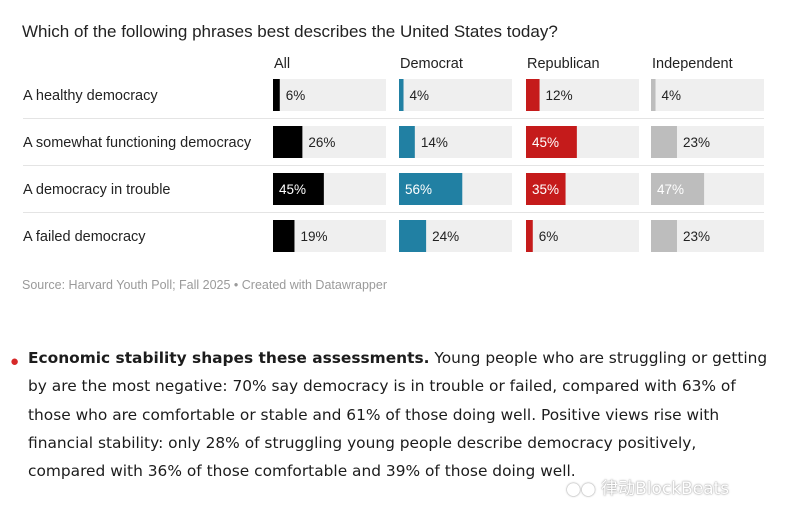 This screenshot has height=513, width=806. What do you see at coordinates (282, 64) in the screenshot?
I see `series-header: All` at bounding box center [282, 64].